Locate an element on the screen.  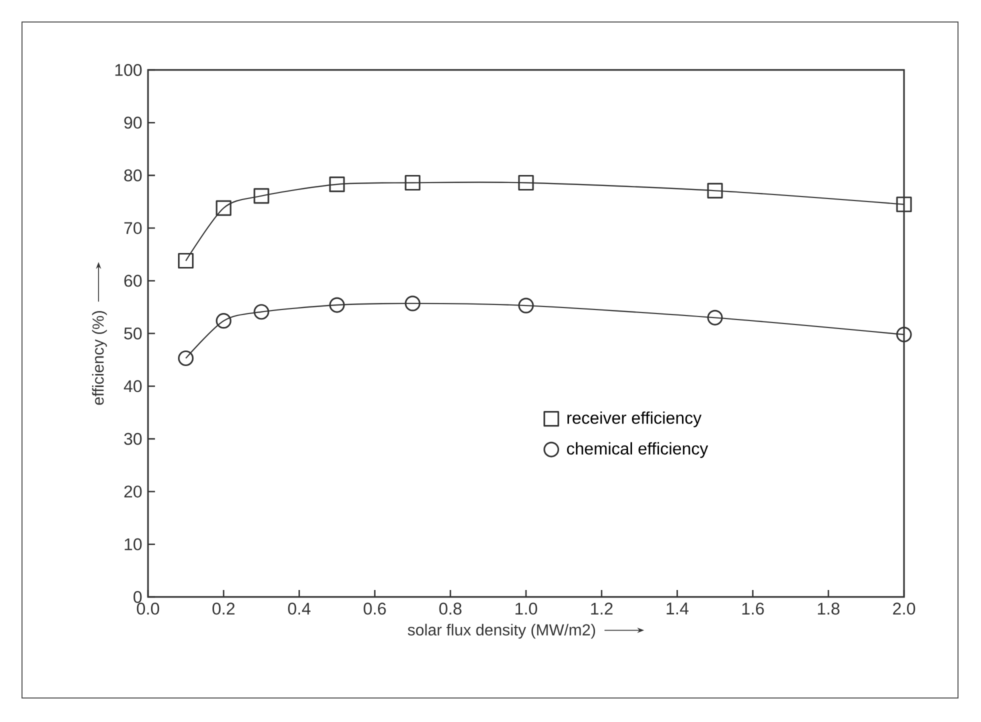
y-tick-label: 80 is located at coordinates (133, 175).